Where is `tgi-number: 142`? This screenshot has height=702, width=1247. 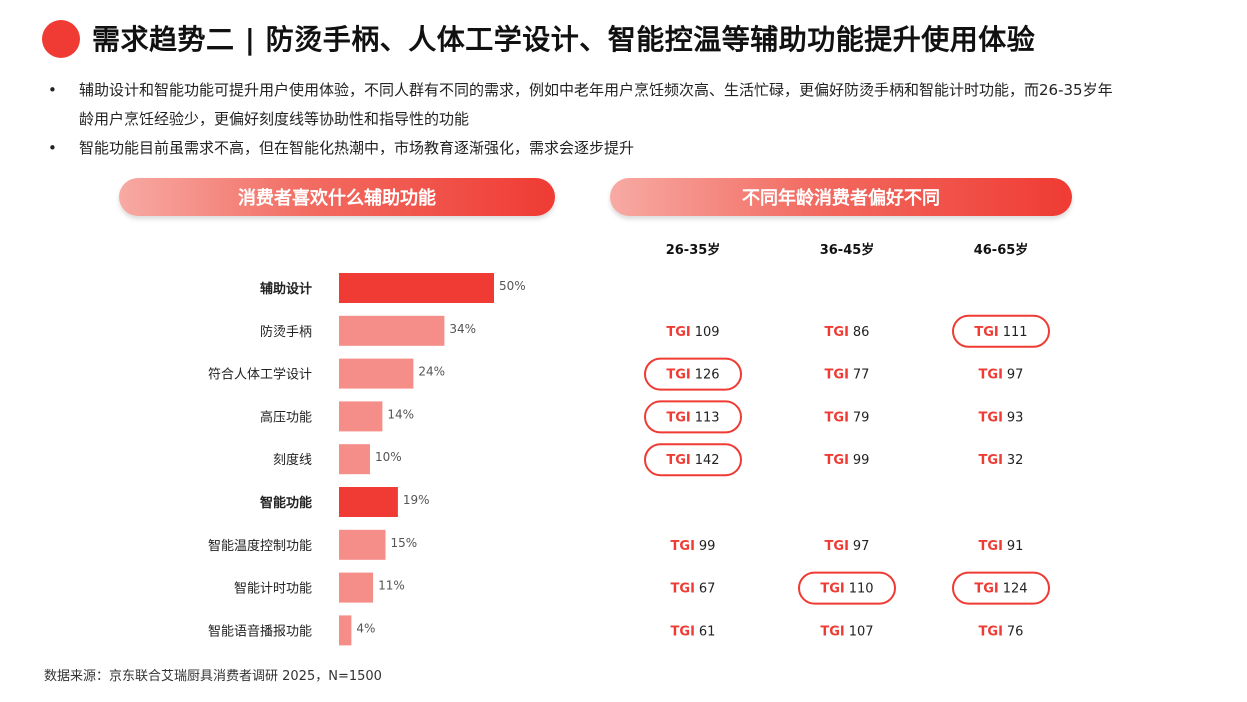 tgi-number: 142 is located at coordinates (707, 460).